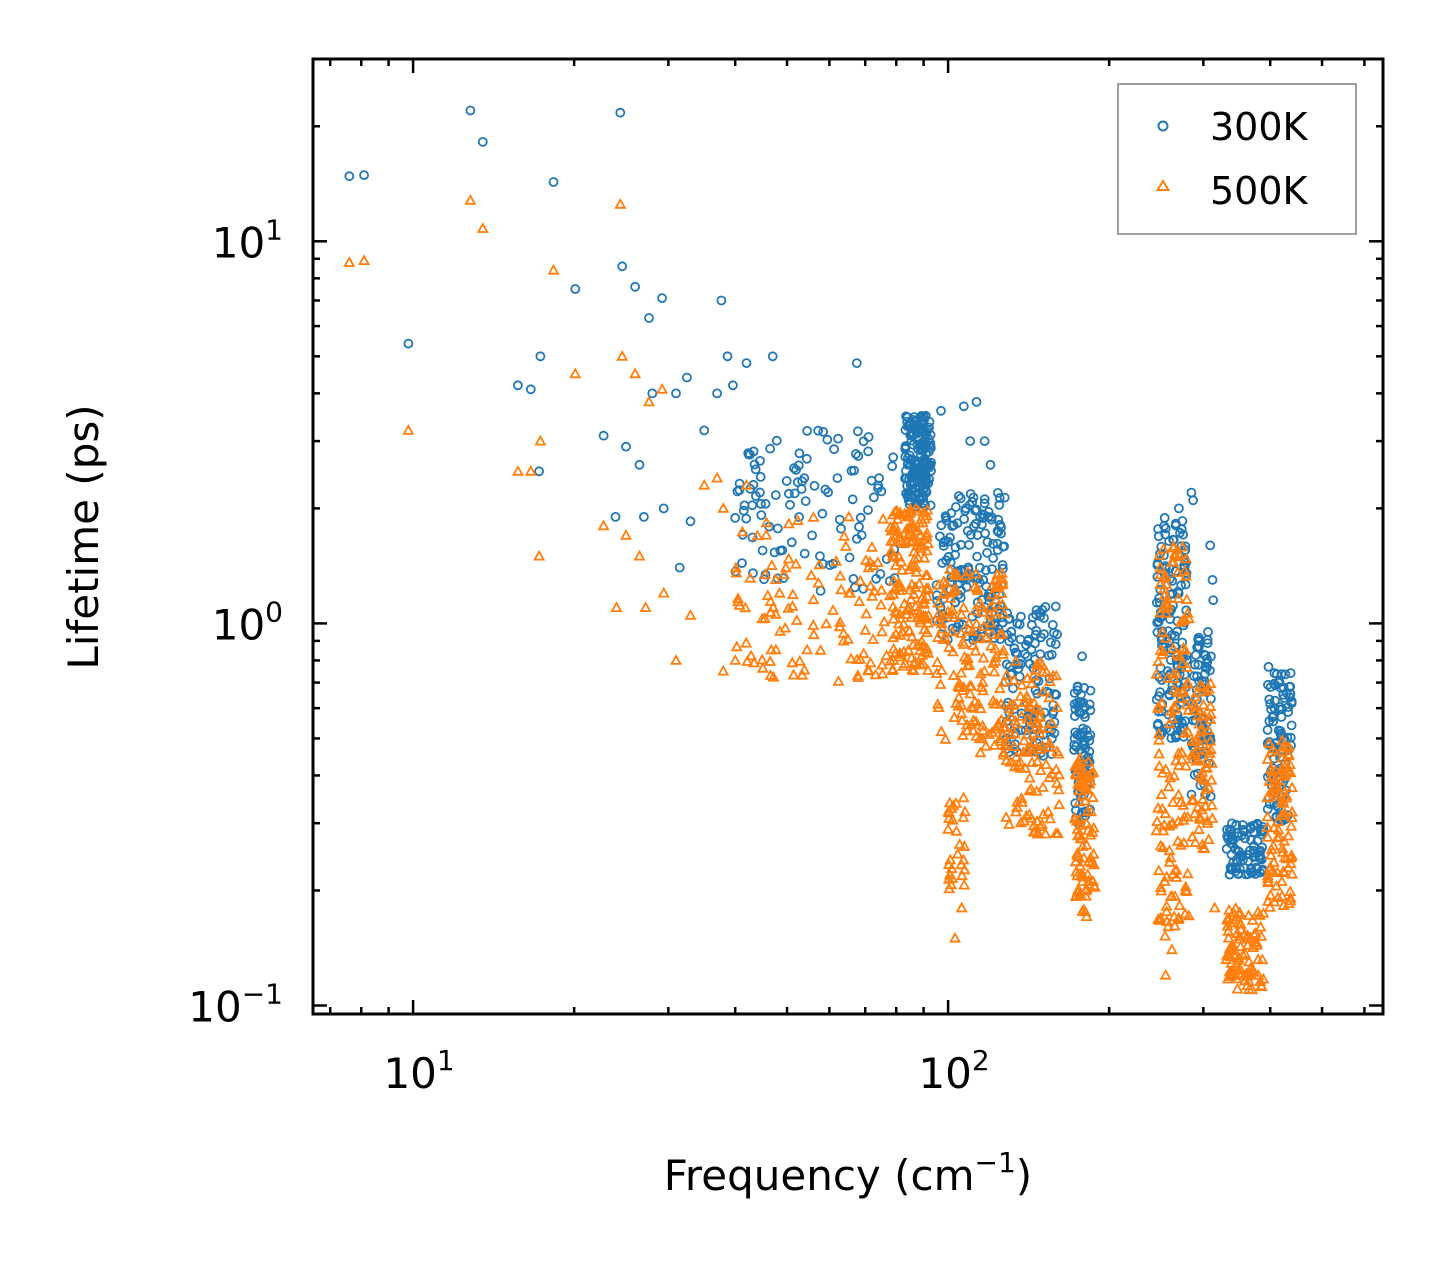 This screenshot has width=1442, height=1265. I want to click on legend-label-500K: 500K, so click(1259, 191).